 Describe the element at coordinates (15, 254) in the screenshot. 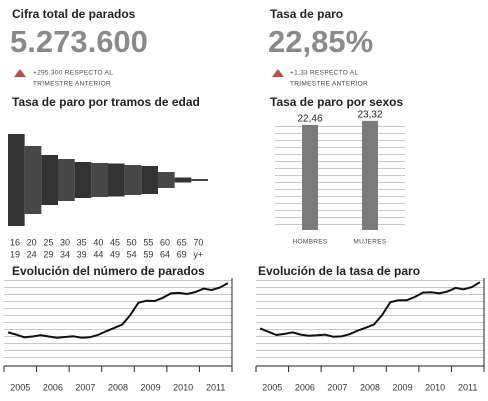

I see `x-tick-label: 19` at that location.